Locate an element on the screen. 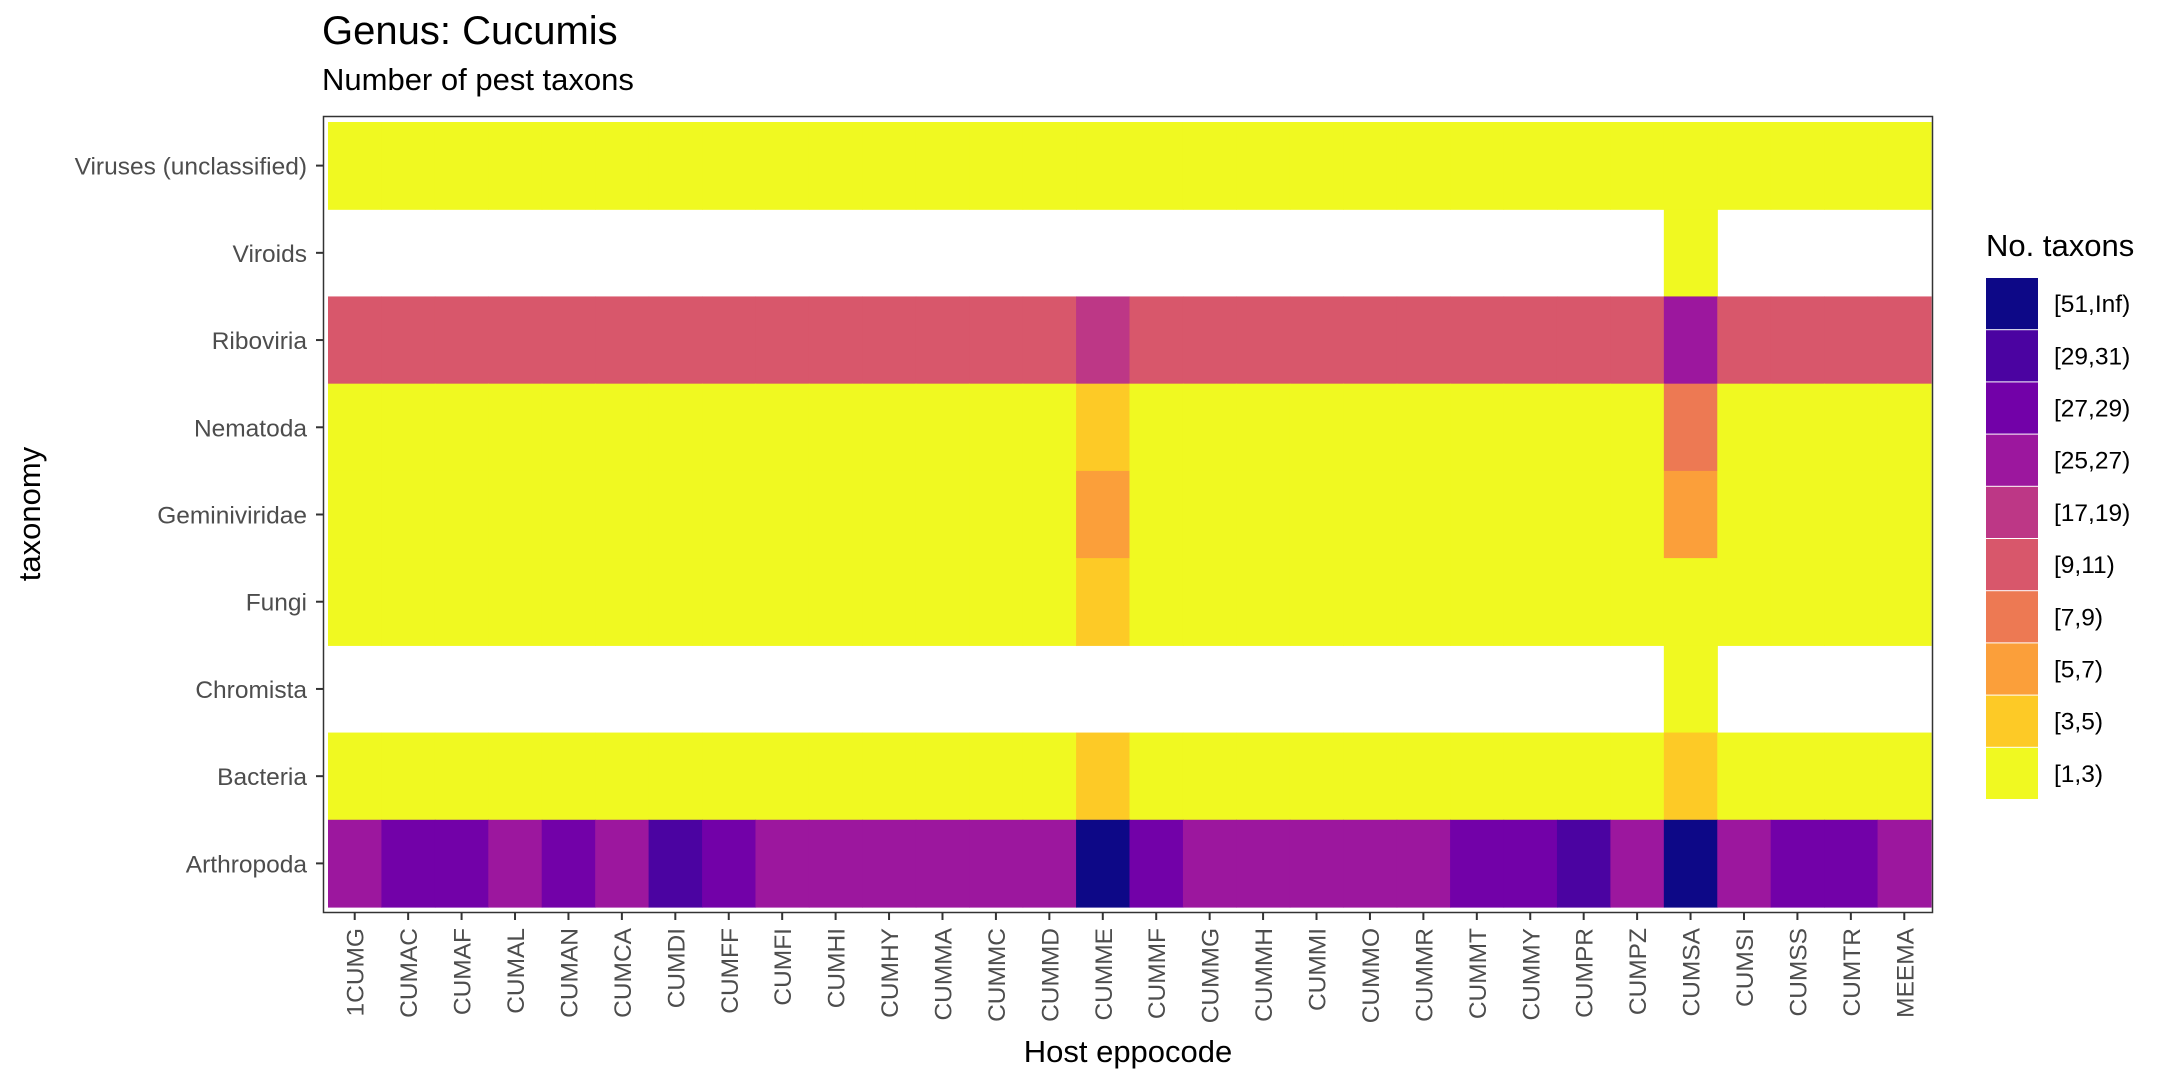 The image size is (2160, 1080). chart-subtitle: Number of pest taxons is located at coordinates (478, 79).